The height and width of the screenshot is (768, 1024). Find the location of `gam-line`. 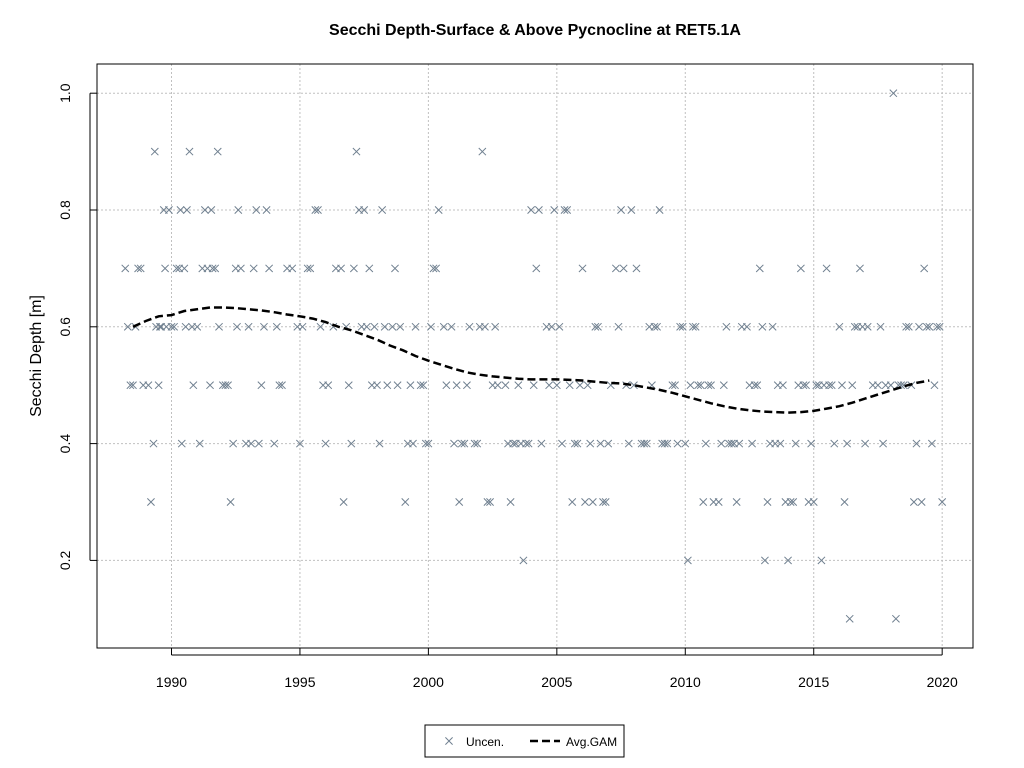

gam-line is located at coordinates (531, 360).